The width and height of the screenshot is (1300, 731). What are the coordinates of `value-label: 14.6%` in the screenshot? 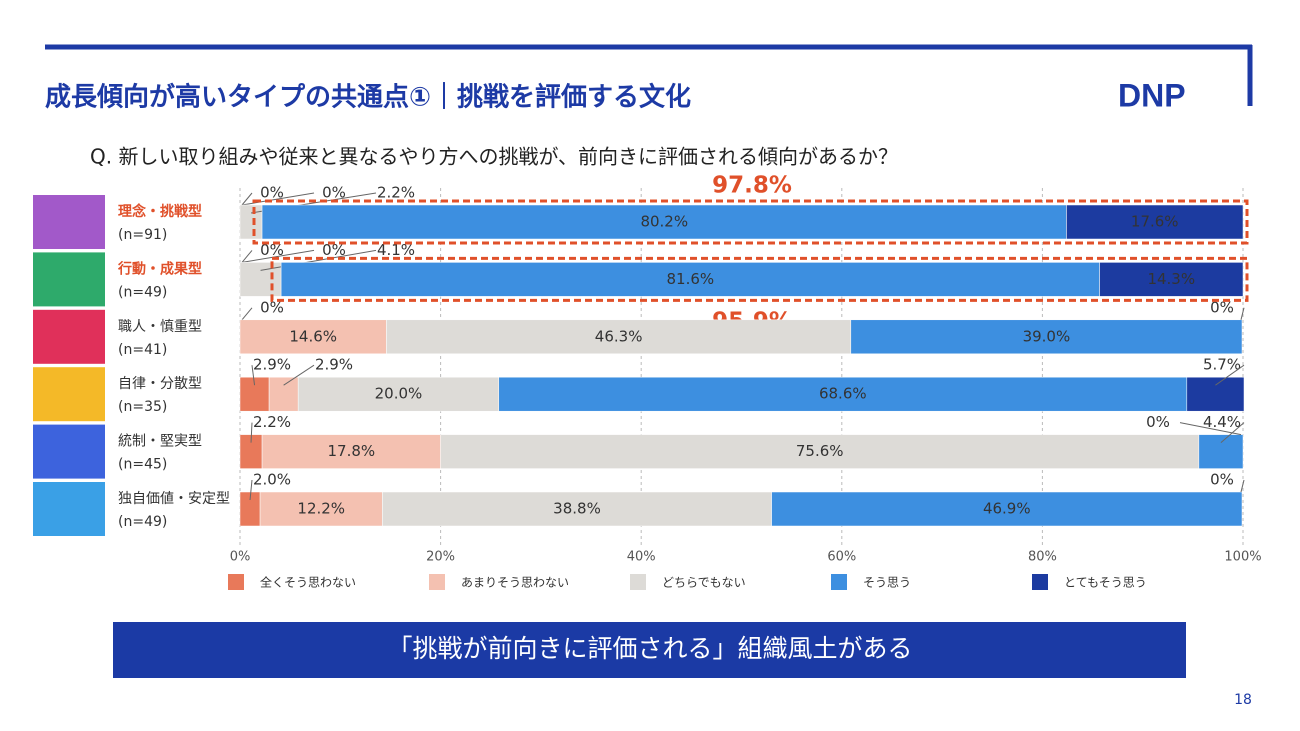 It's located at (313, 336).